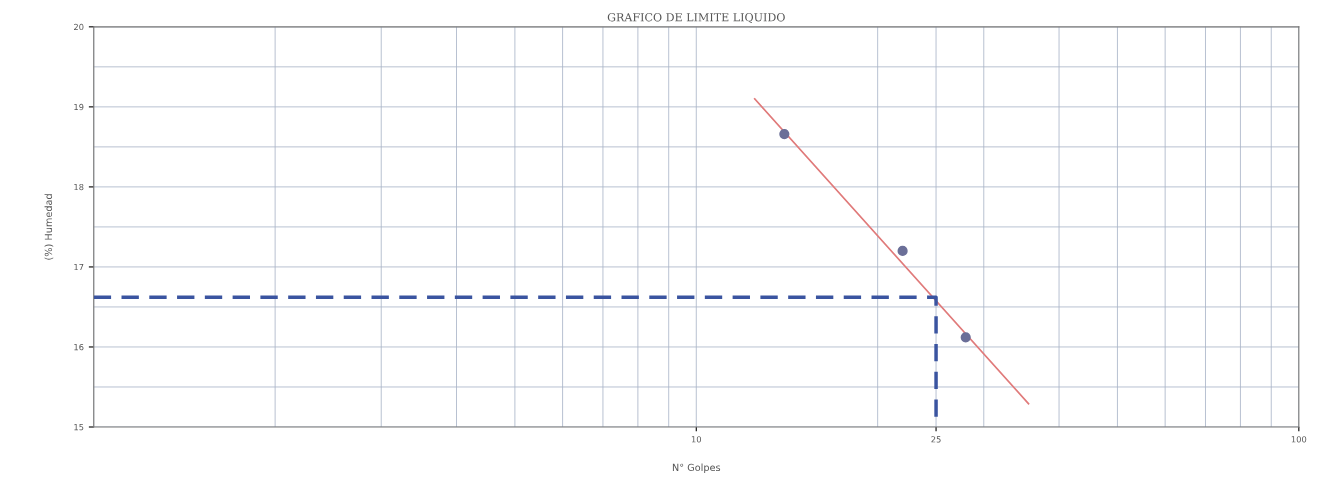 This screenshot has width=1339, height=488. What do you see at coordinates (79, 347) in the screenshot?
I see `y-tick-label: 16` at bounding box center [79, 347].